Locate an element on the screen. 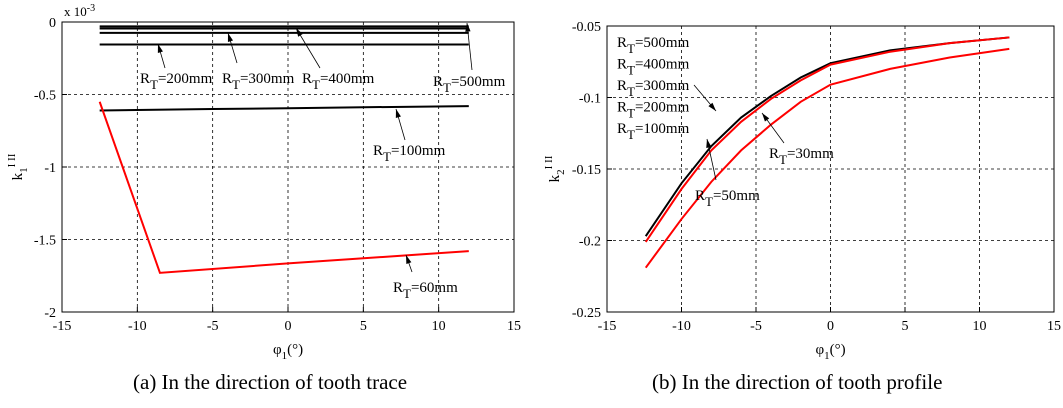 The height and width of the screenshot is (408, 1063). y-tick-label: -0.15 is located at coordinates (586, 170).